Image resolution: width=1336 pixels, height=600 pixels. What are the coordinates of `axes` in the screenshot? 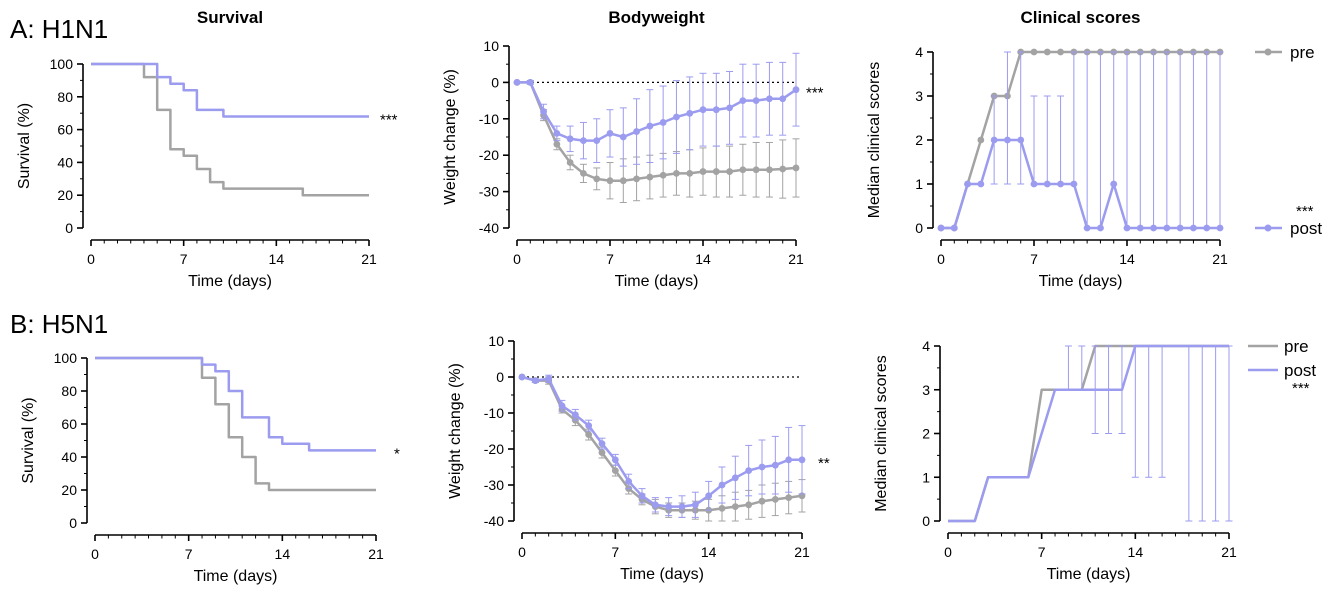 It's located at (652, 143).